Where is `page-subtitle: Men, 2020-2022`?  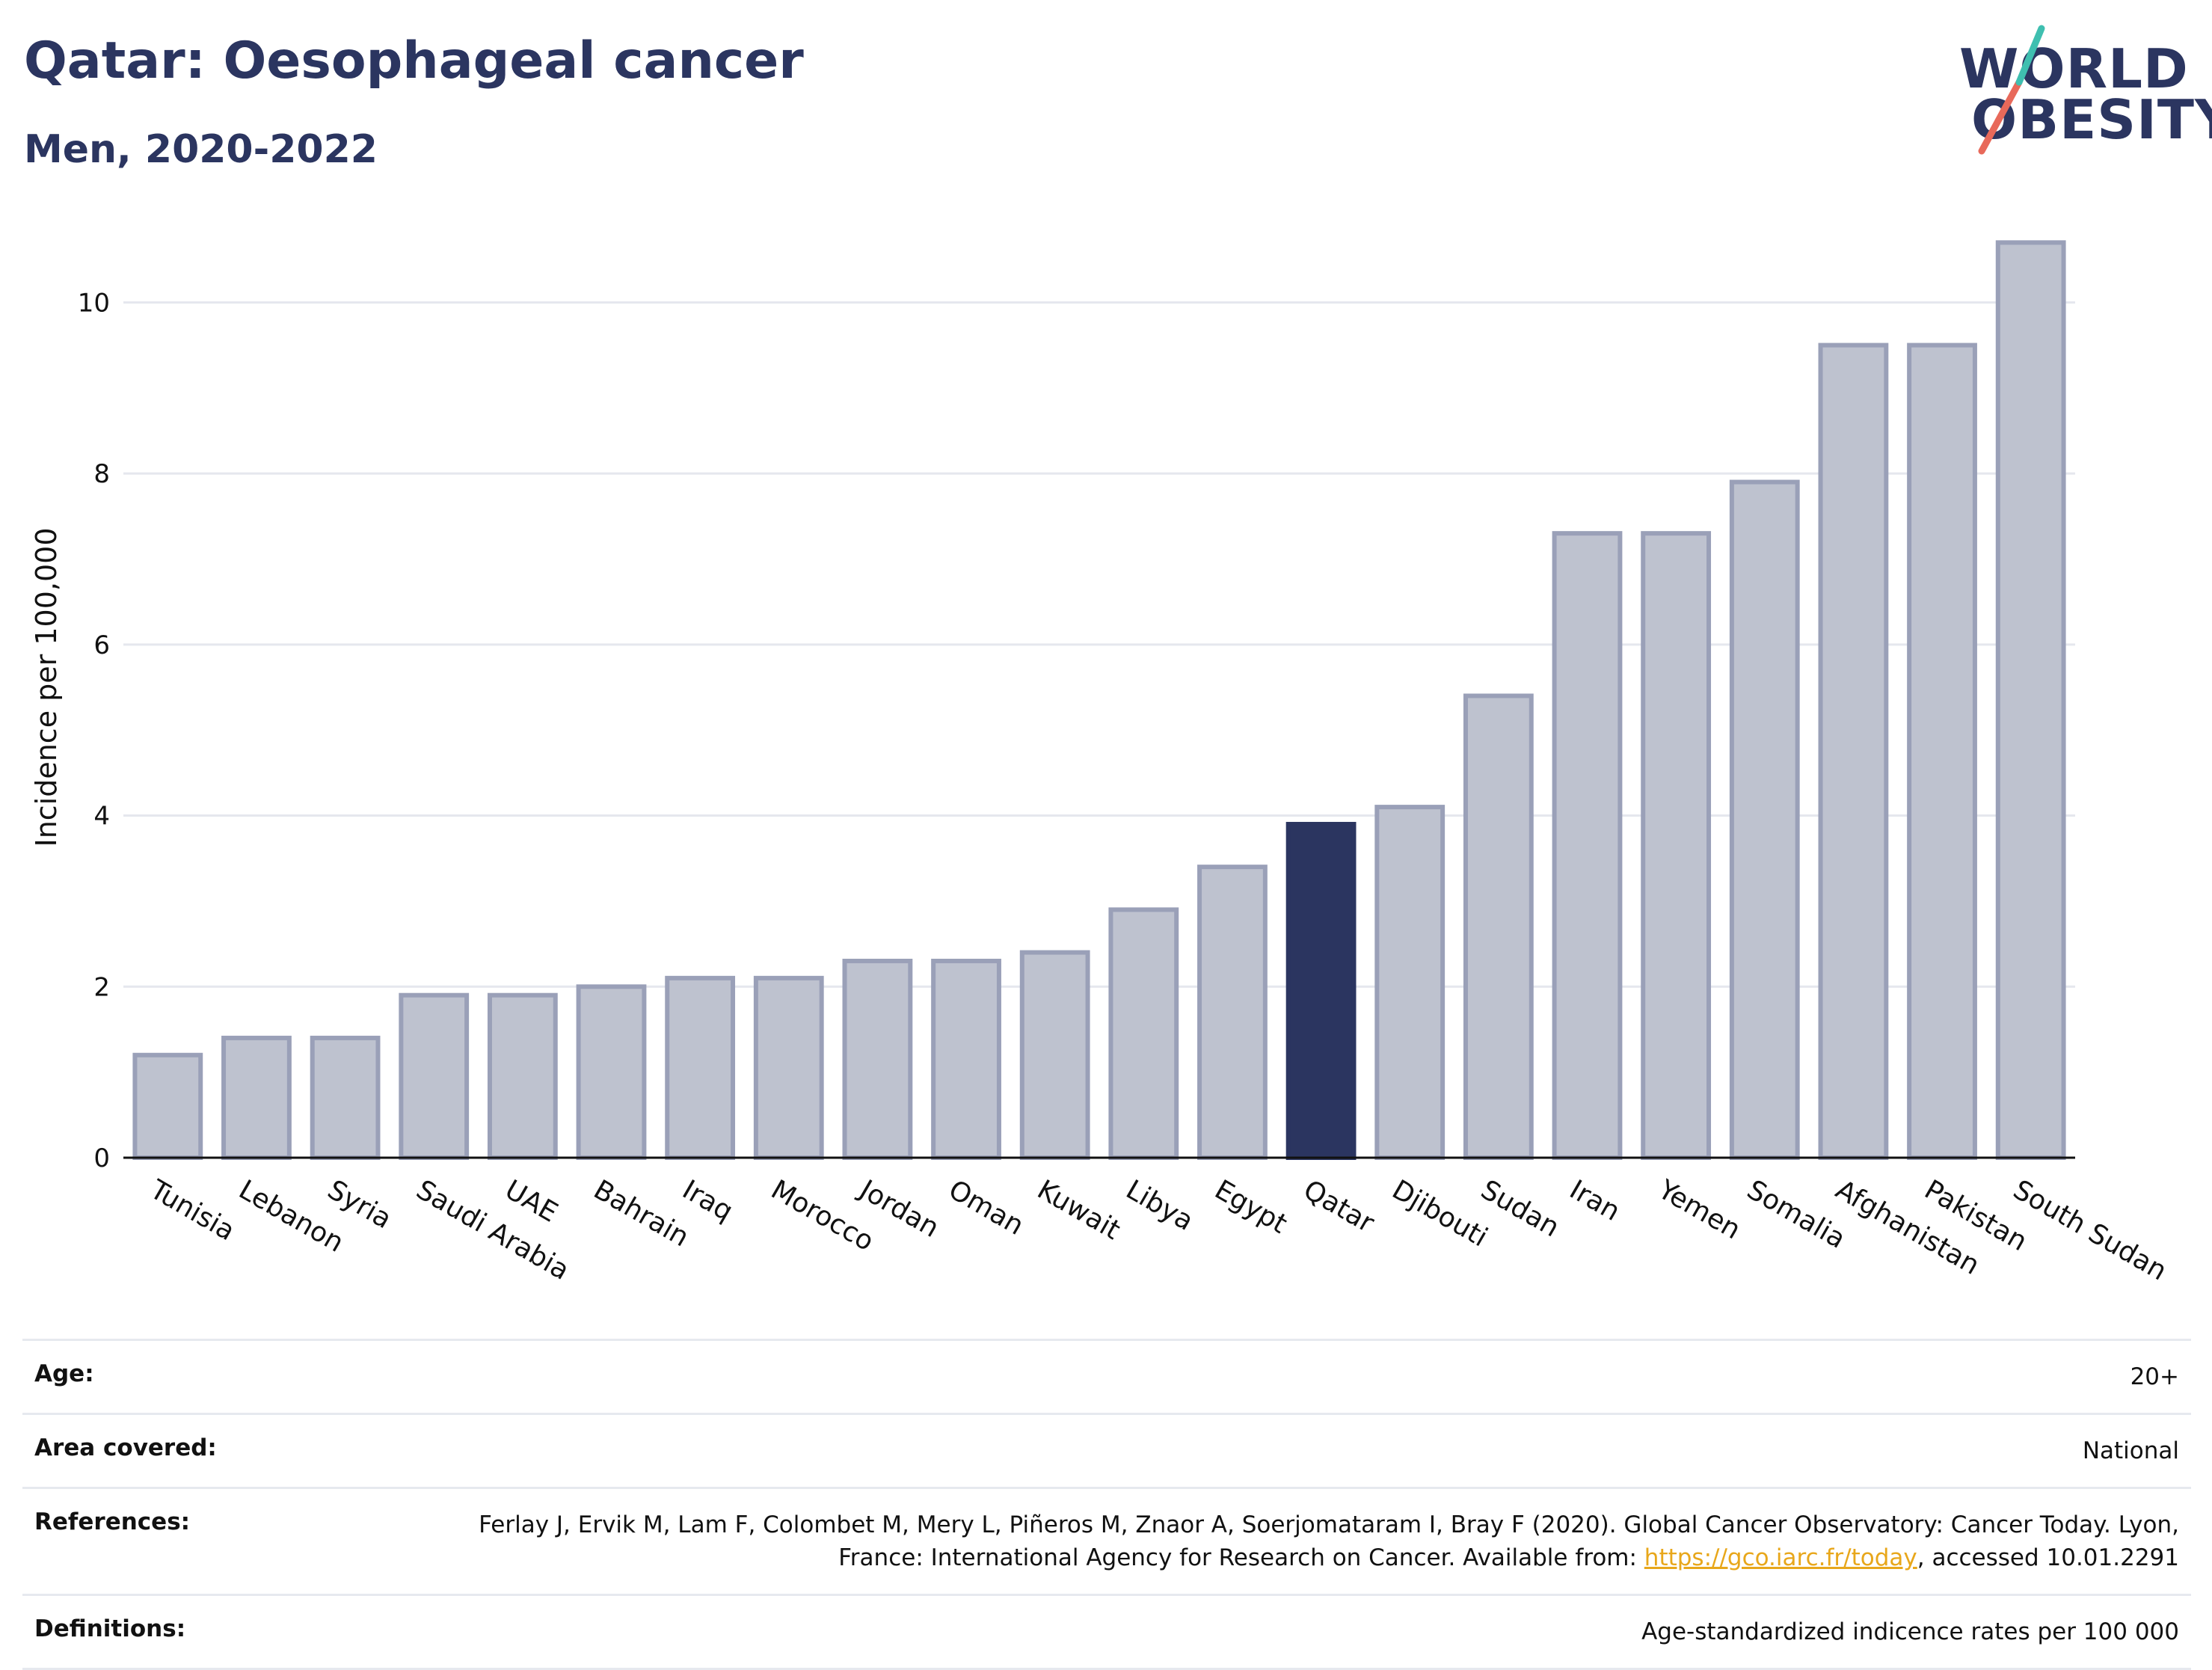 page-subtitle: Men, 2020-2022 is located at coordinates (201, 149).